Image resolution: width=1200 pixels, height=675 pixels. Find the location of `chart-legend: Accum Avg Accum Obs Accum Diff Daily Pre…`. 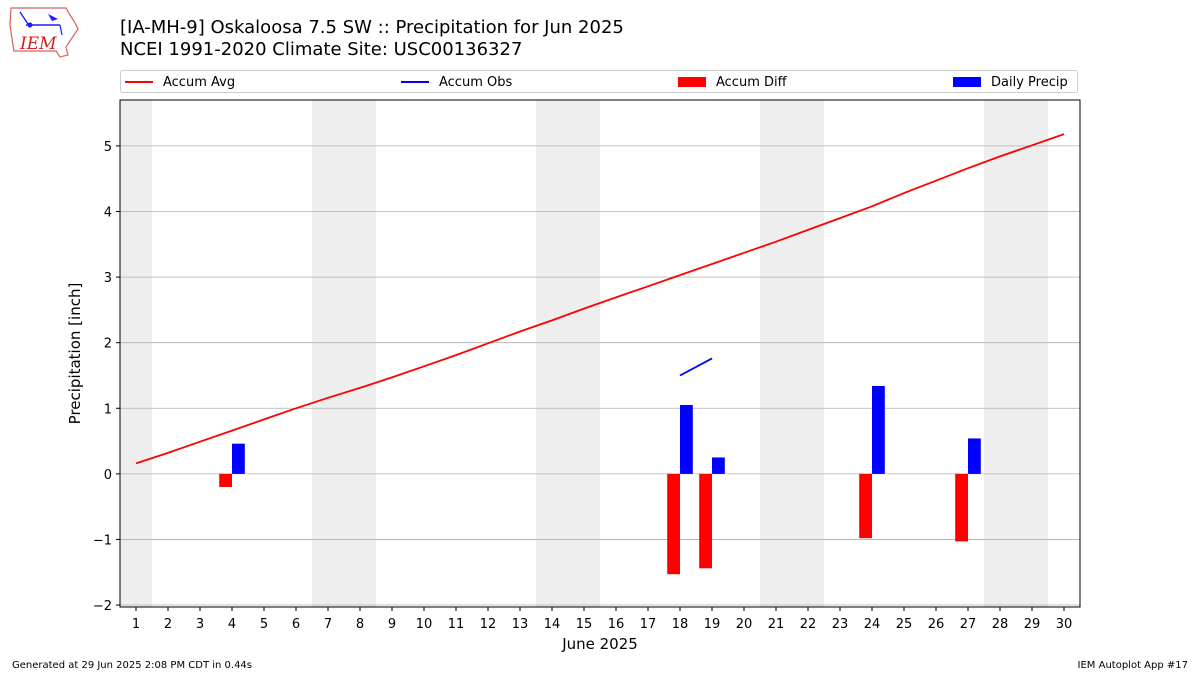

chart-legend: Accum Avg Accum Obs Accum Diff Daily Pre… is located at coordinates (599, 81).